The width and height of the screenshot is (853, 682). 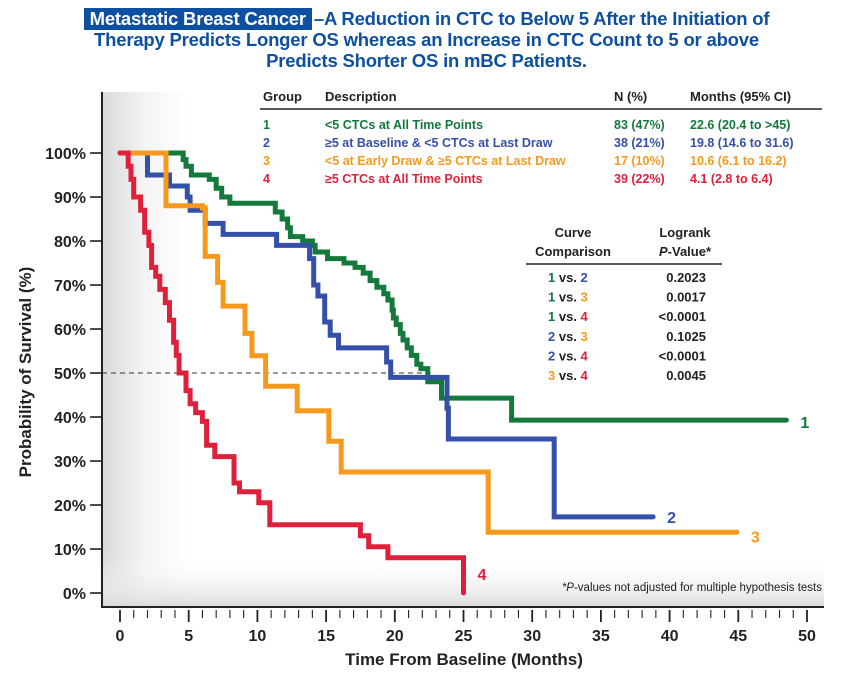 What do you see at coordinates (282, 96) in the screenshot?
I see `group-header: Group` at bounding box center [282, 96].